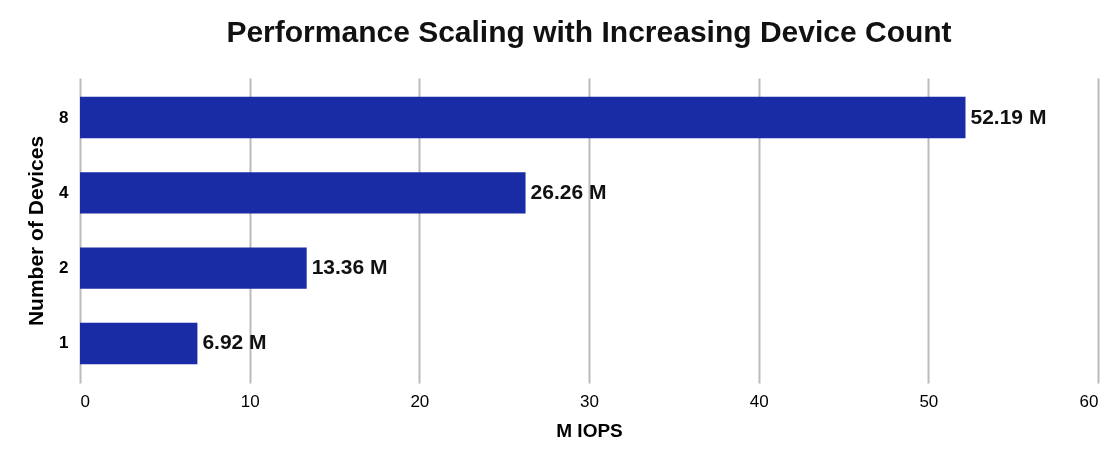  I want to click on x-tick-label: 0, so click(85, 401).